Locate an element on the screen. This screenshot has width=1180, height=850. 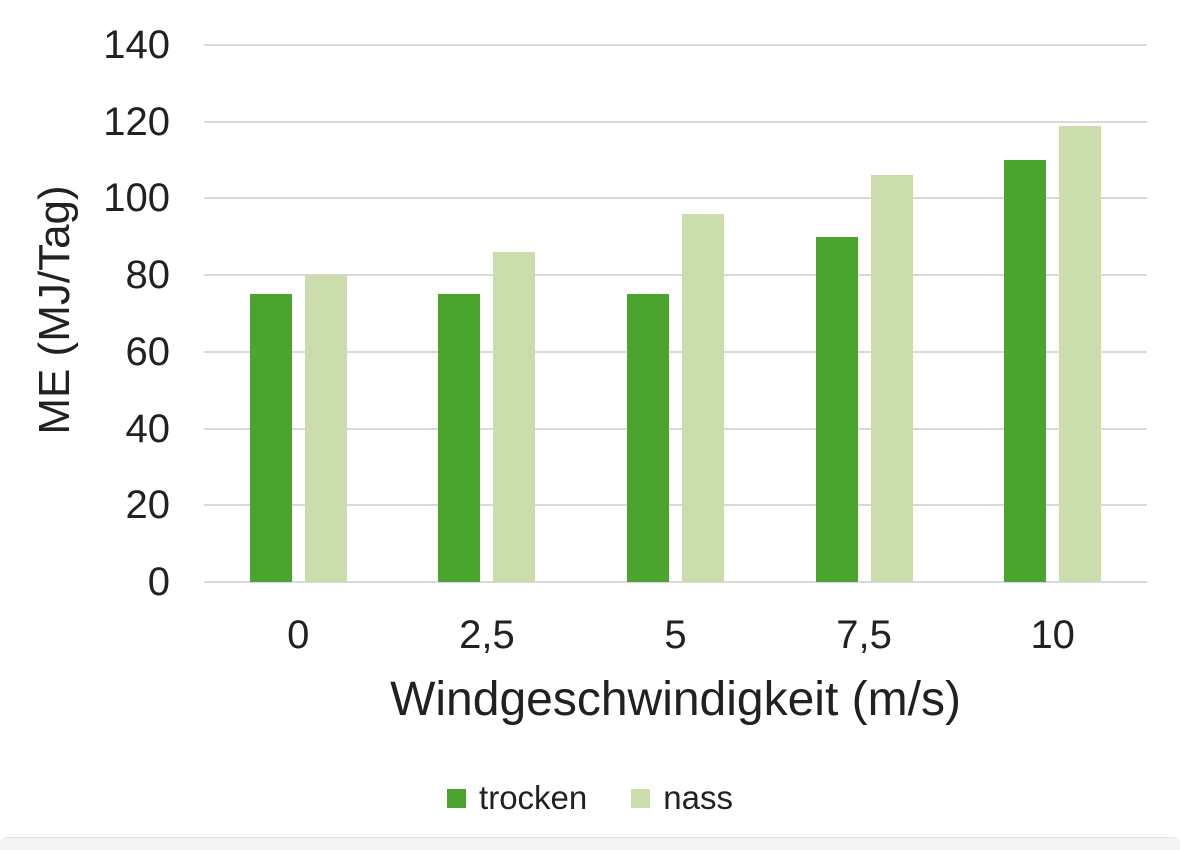
y-tick-label-0: 0 is located at coordinates (158, 582).